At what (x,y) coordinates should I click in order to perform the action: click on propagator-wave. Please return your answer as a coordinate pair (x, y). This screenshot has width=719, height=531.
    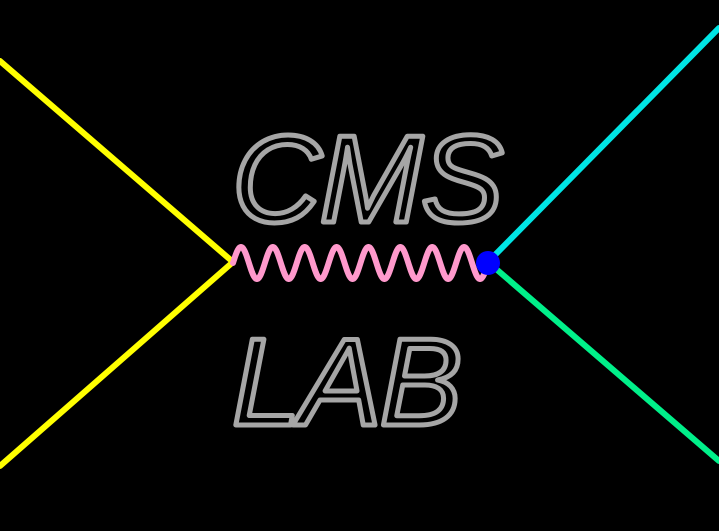
    Looking at the image, I should click on (360, 263).